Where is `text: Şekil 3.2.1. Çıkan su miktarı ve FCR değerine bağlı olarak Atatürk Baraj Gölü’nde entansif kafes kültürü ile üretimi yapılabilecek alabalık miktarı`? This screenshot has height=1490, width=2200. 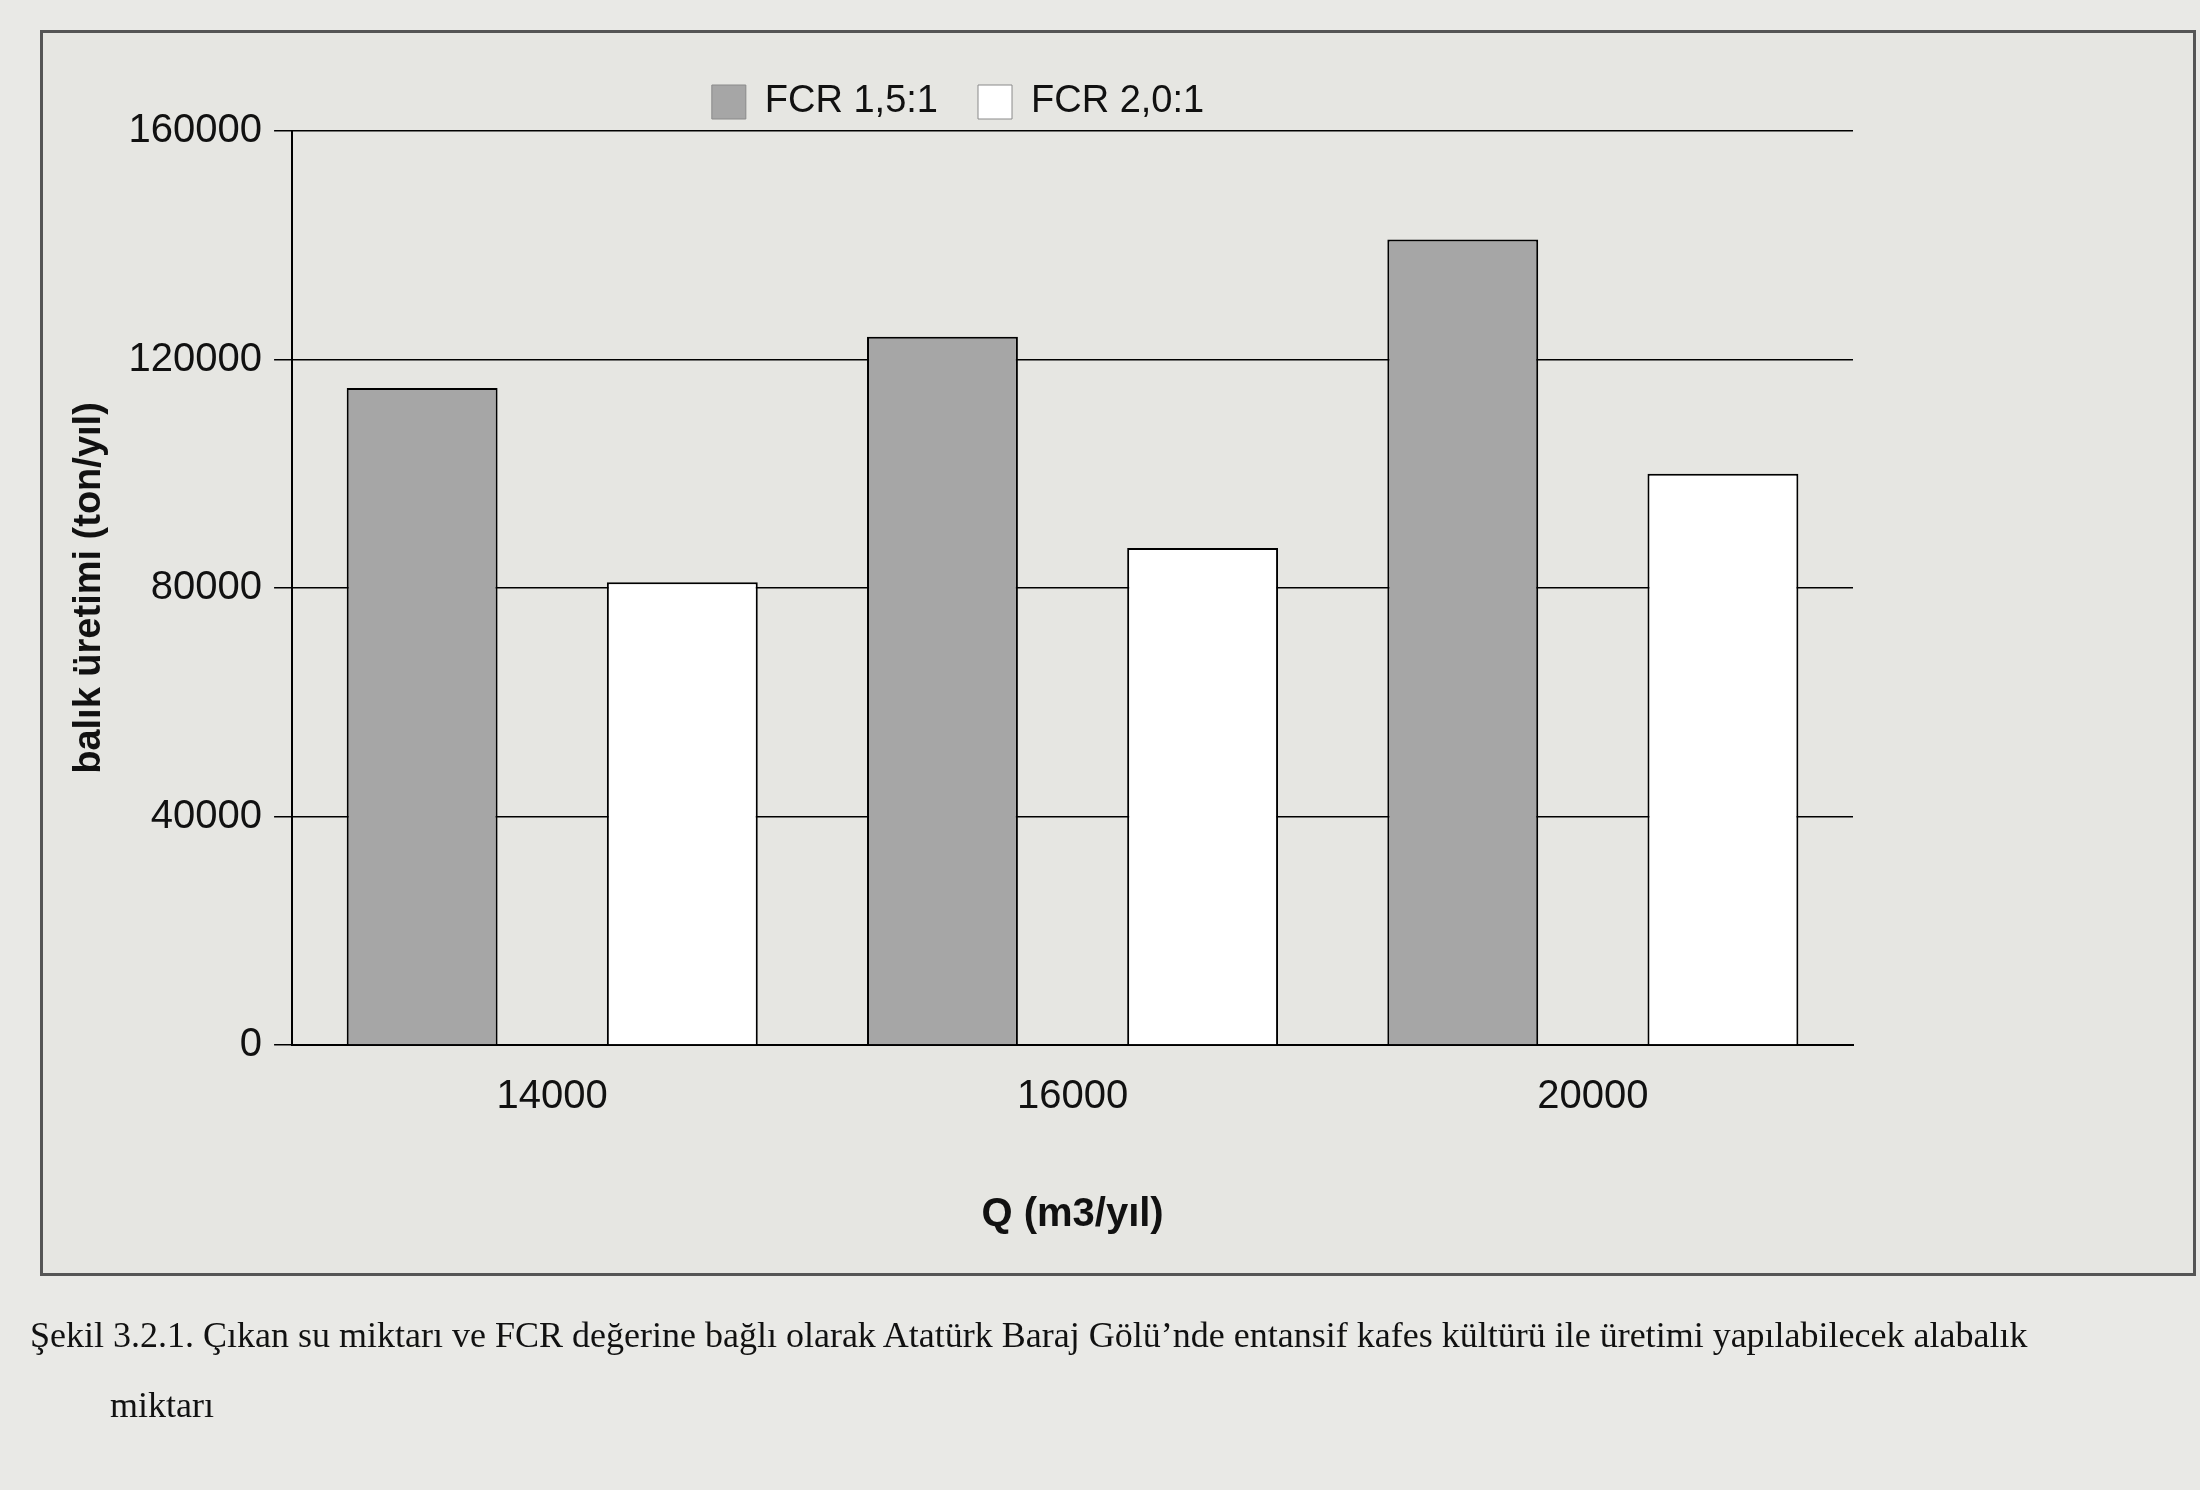 text: Şekil 3.2.1. Çıkan su miktarı ve FCR değerine bağlı olarak Atatürk Baraj Gölü’nde entansif kafes kültürü ile üretimi yapılabilecek alabalık miktarı is located at coordinates (1029, 1370).